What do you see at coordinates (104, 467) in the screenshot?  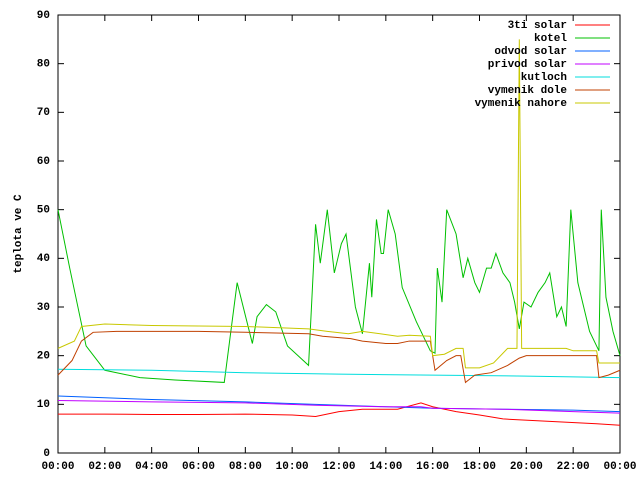 I see `x-tick-label: 02:00` at bounding box center [104, 467].